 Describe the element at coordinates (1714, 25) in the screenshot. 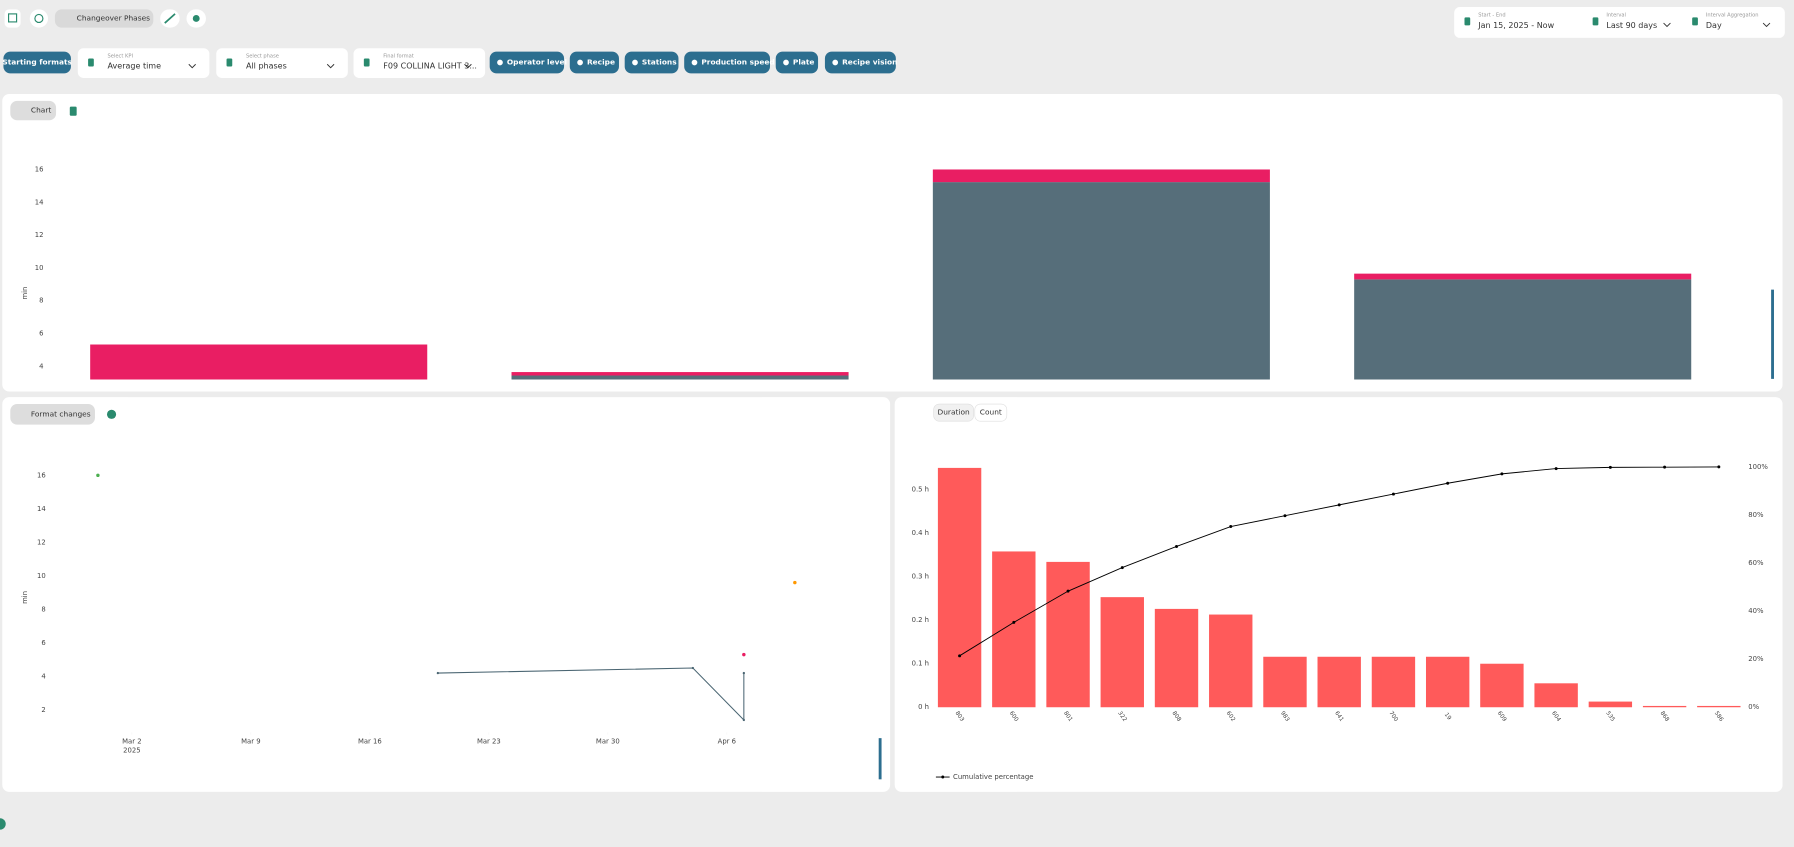

I see `filter-value: Day` at that location.